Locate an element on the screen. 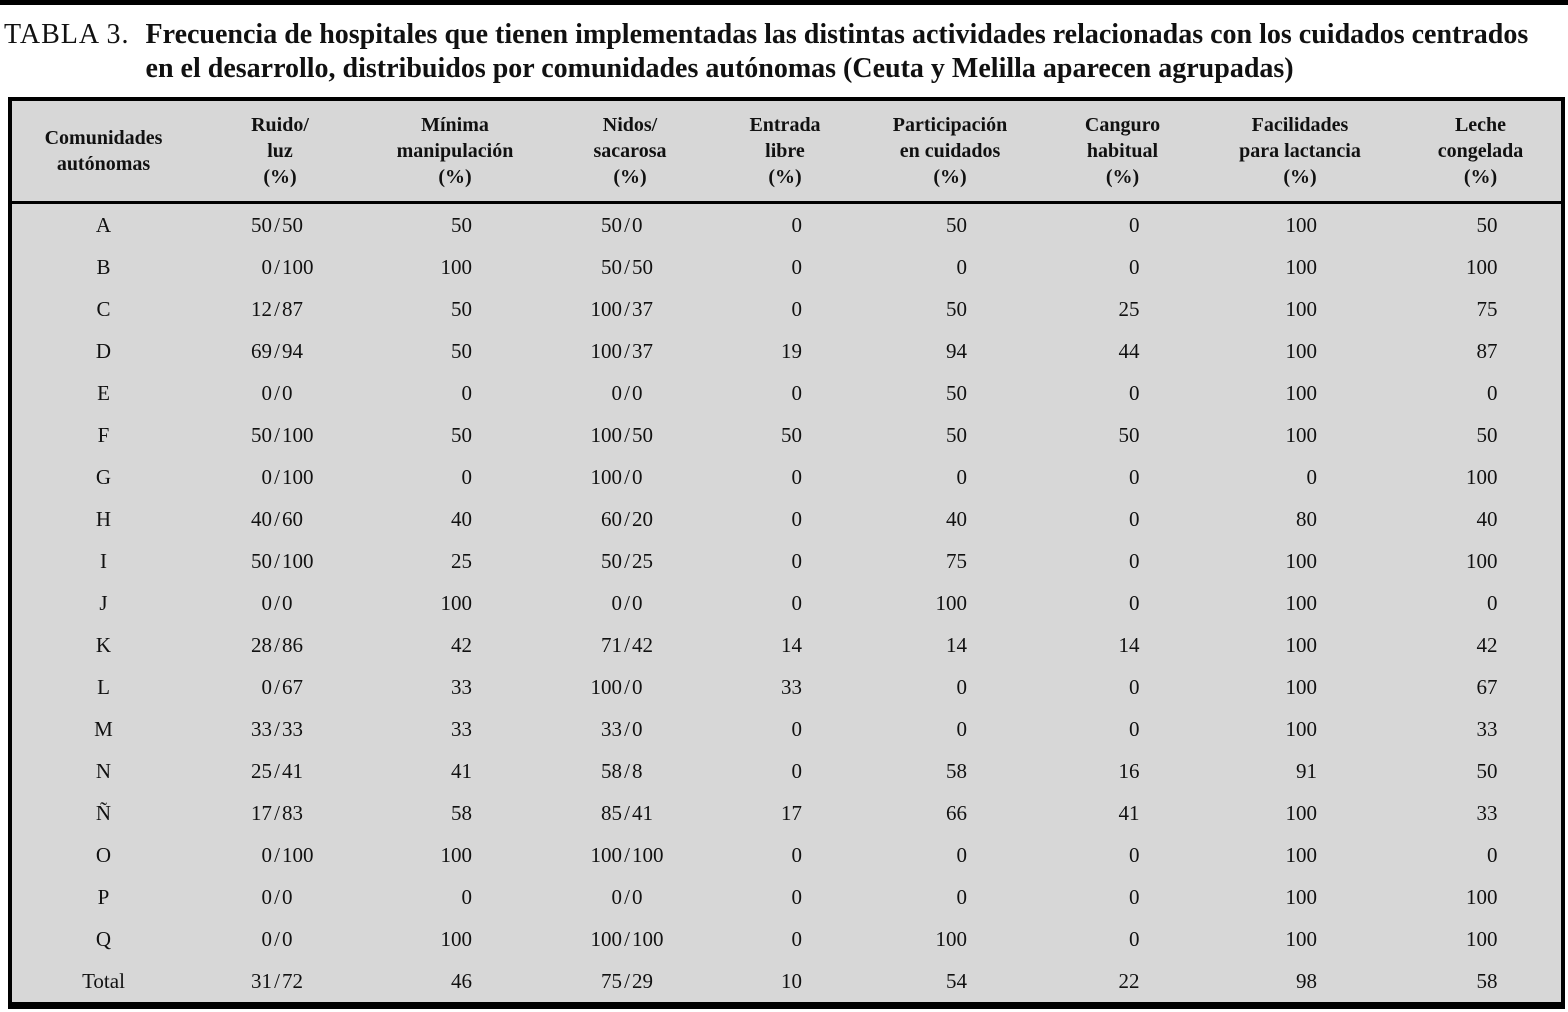 The image size is (1568, 1012). cell-nidos-sacarosa: 100/0 is located at coordinates (616, 476).